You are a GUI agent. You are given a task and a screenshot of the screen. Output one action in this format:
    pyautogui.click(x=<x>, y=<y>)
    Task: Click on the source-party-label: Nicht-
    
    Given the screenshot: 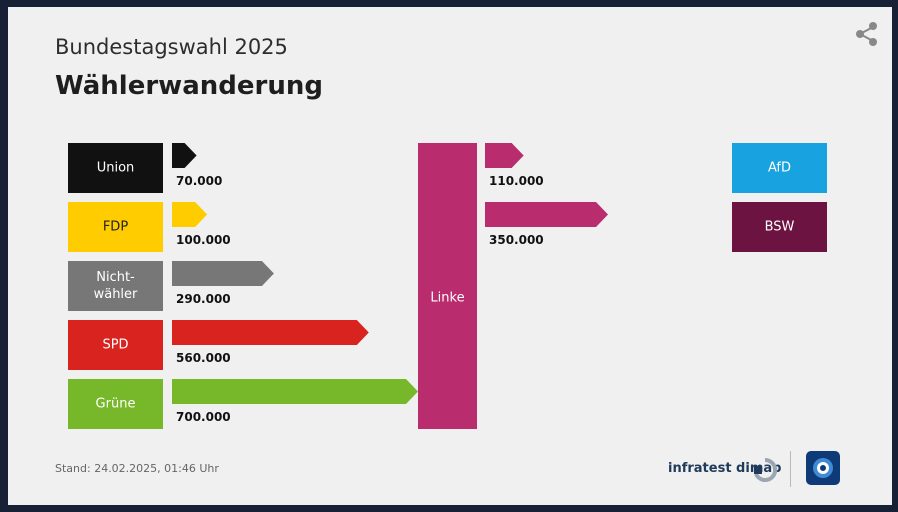 What is the action you would take?
    pyautogui.click(x=115, y=277)
    